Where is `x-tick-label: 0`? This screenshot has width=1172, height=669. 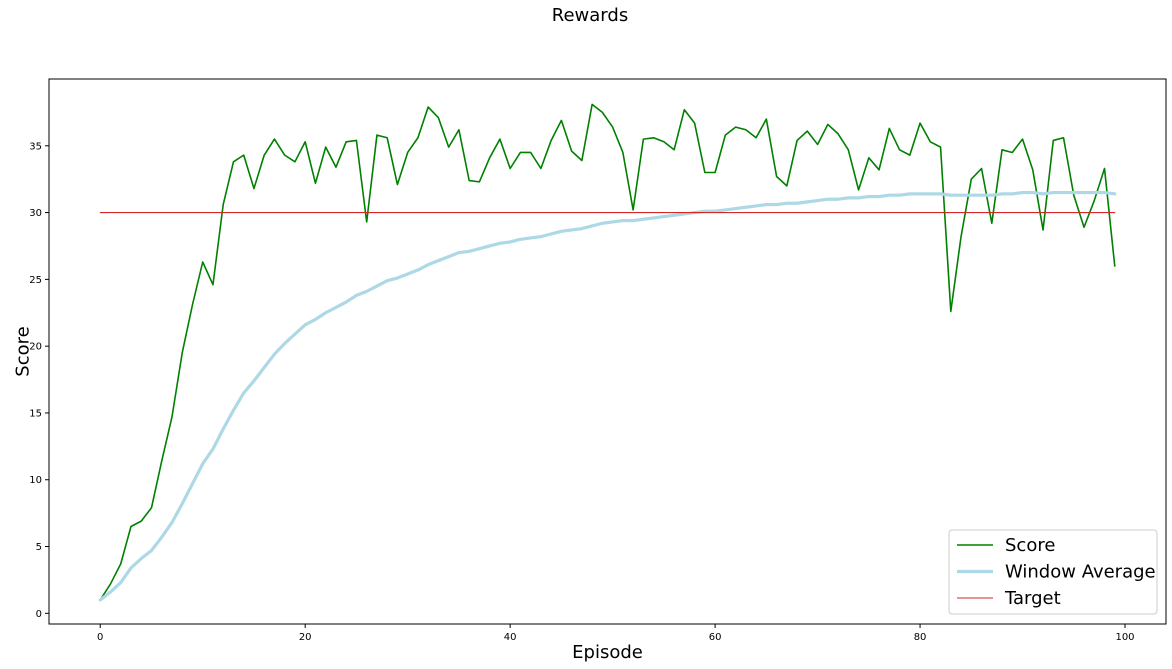 x-tick-label: 0 is located at coordinates (100, 637).